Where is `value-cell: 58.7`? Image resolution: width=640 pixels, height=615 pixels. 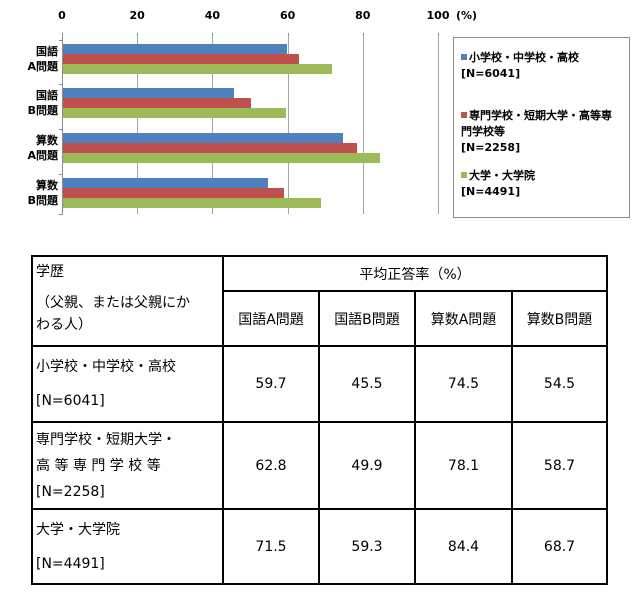 value-cell: 58.7 is located at coordinates (559, 465).